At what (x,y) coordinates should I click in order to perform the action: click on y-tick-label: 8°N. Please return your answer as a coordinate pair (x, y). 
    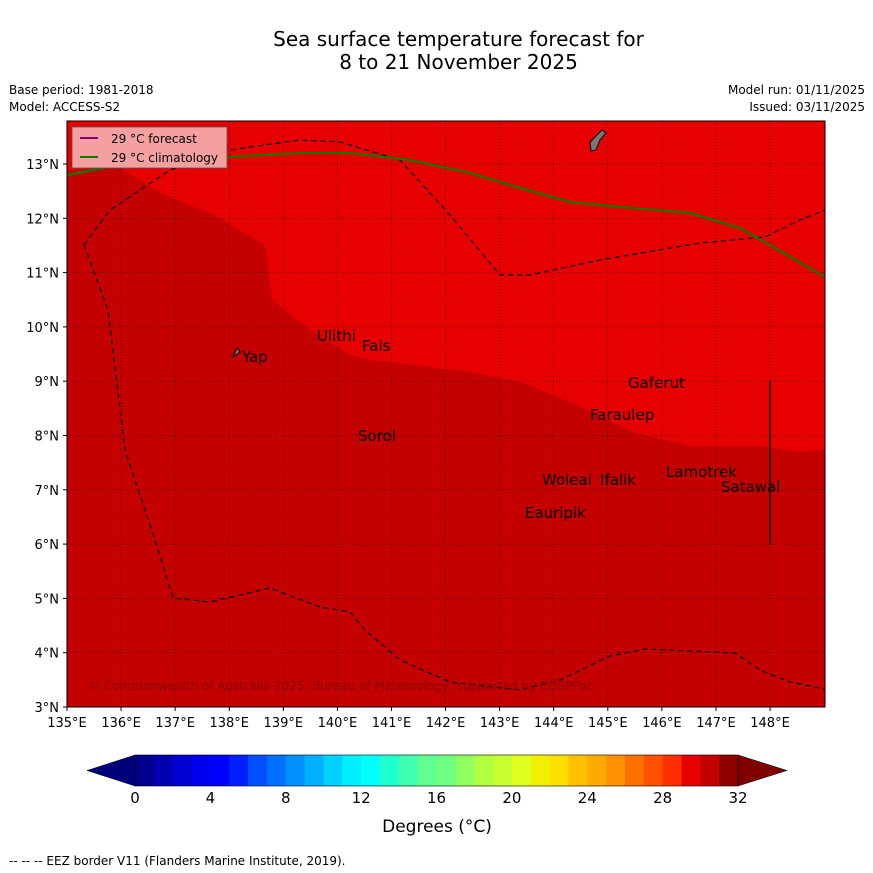
    Looking at the image, I should click on (47, 437).